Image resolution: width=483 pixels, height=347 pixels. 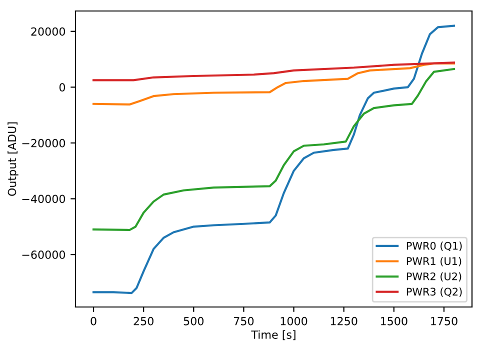 I want to click on x-axis-title: Time [s], so click(x=273, y=335).